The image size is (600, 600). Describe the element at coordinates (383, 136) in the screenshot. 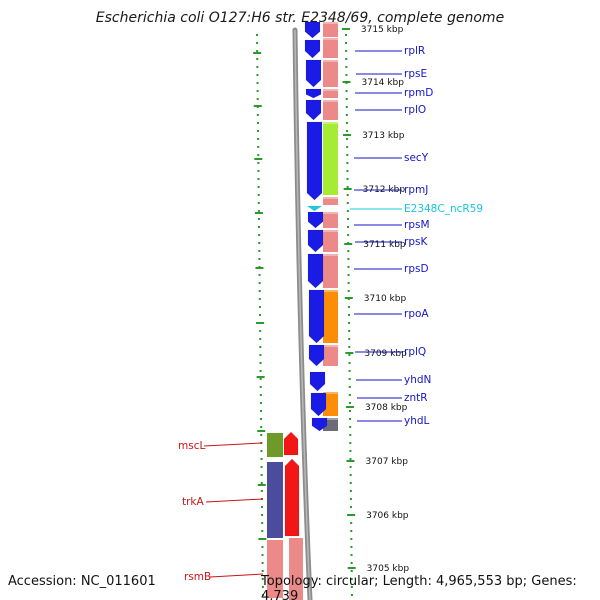

I see `tick-label-3713-kbp: 3713 kbp` at that location.